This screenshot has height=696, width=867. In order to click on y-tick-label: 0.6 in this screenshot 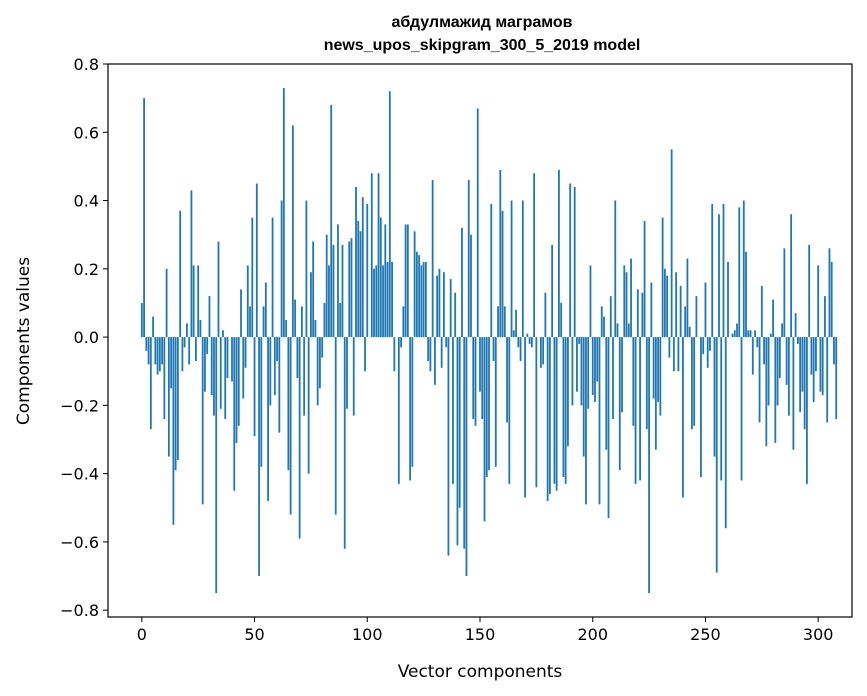, I will do `click(86, 132)`.